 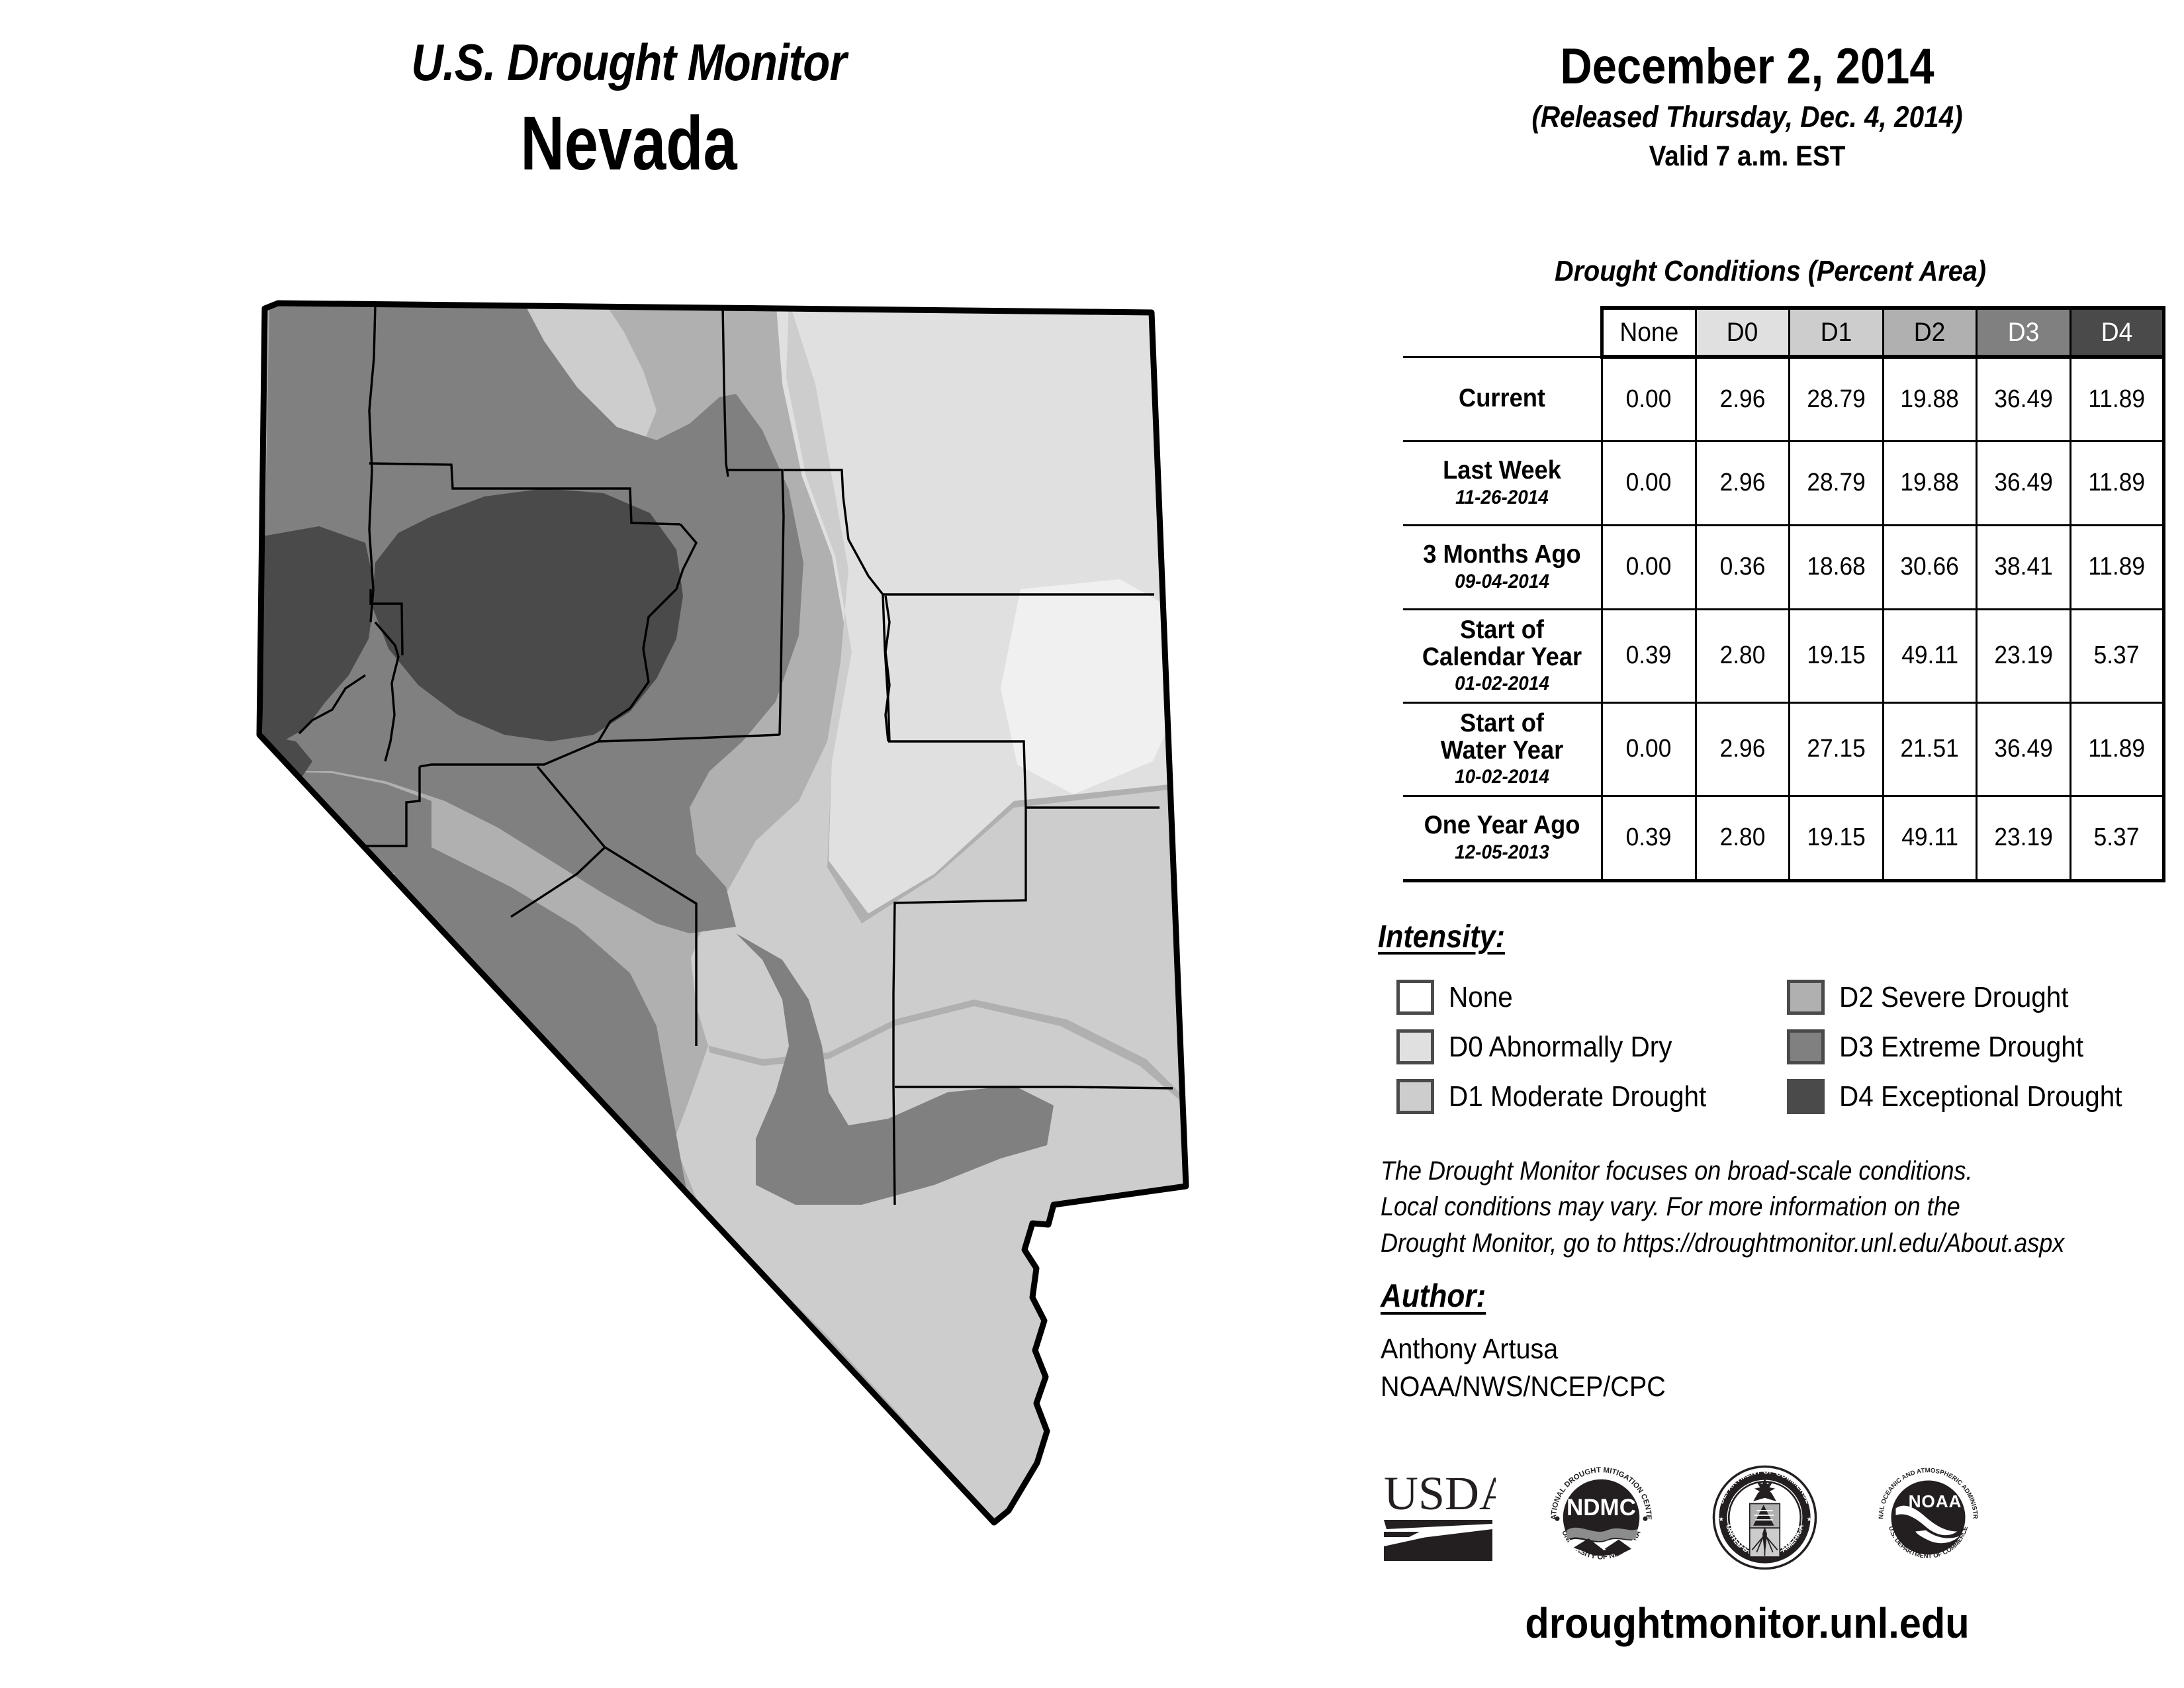 What do you see at coordinates (1649, 749) in the screenshot?
I see `cell-none: 0.00` at bounding box center [1649, 749].